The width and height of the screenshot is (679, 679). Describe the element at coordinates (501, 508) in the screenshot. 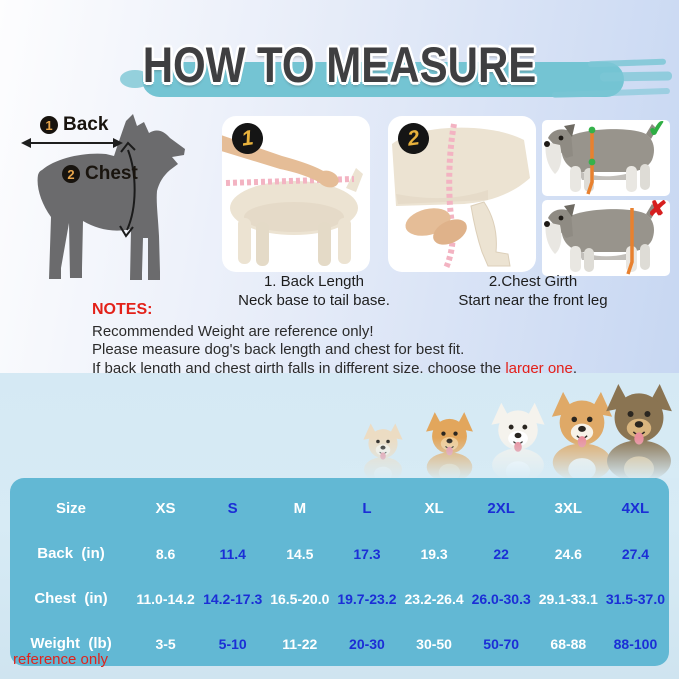

I see `table-header-2XL: 2XL` at that location.